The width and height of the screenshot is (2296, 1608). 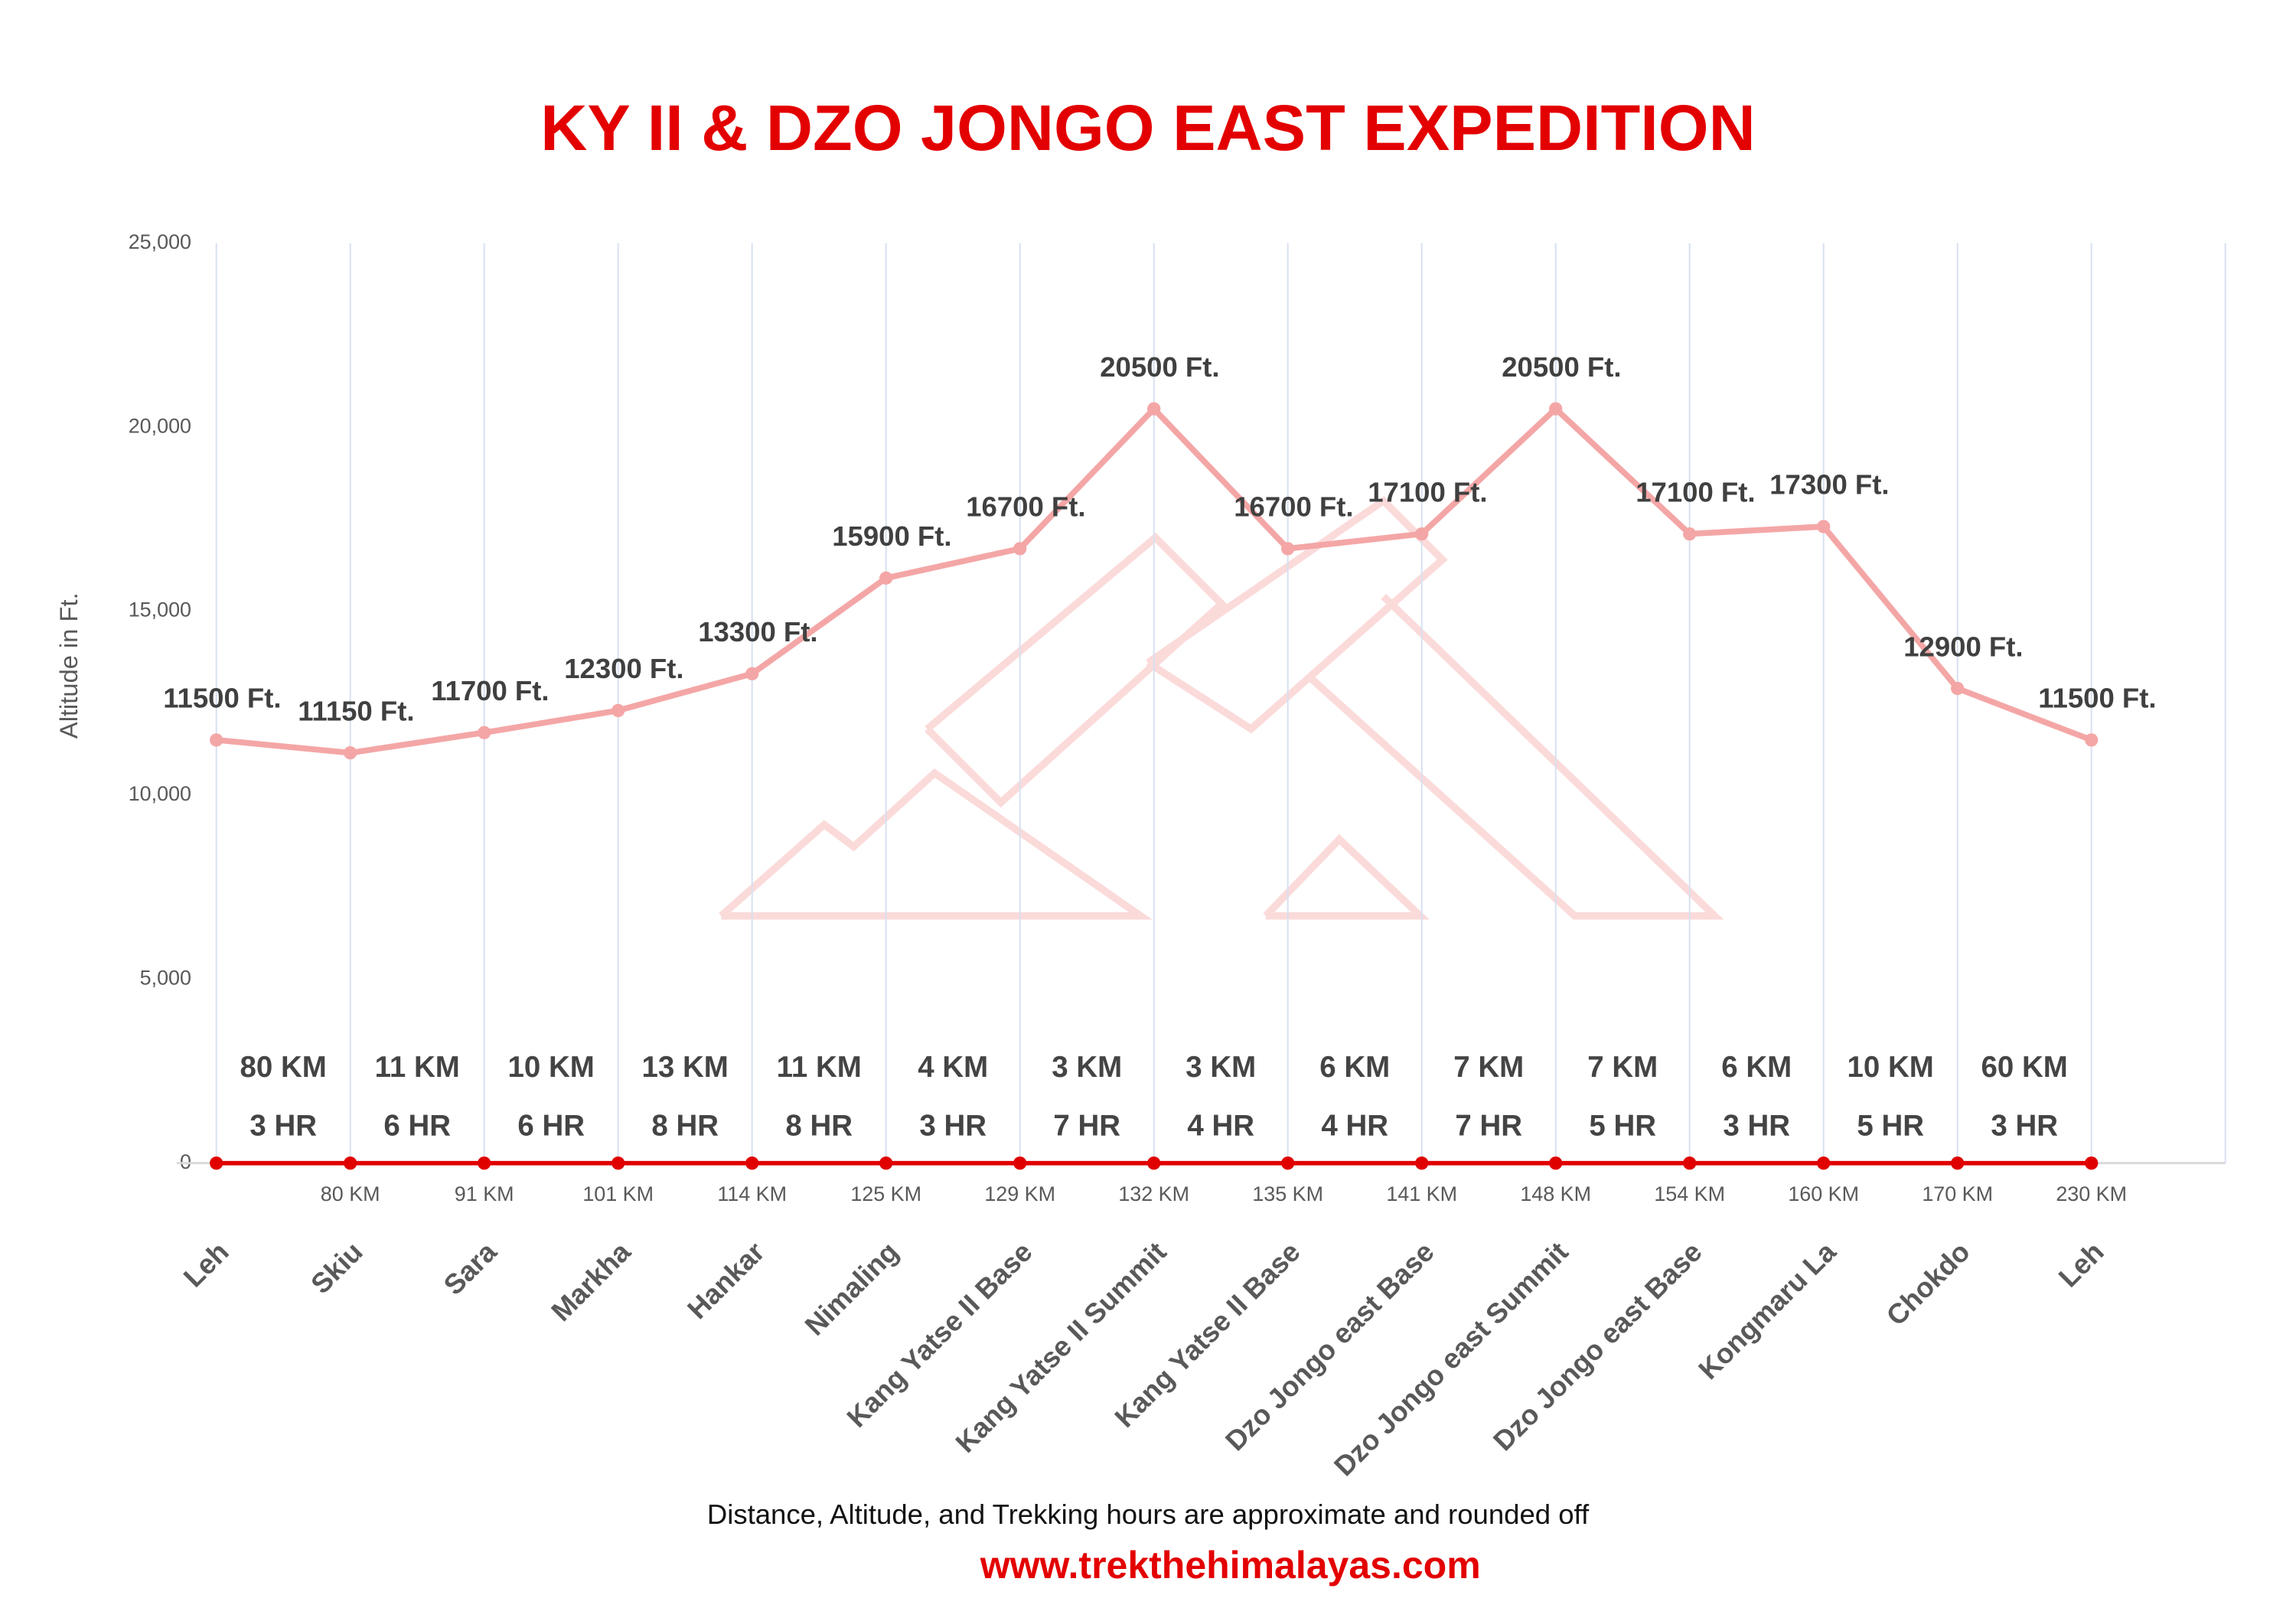 What do you see at coordinates (160, 610) in the screenshot?
I see `y-tick-label: 15,000` at bounding box center [160, 610].